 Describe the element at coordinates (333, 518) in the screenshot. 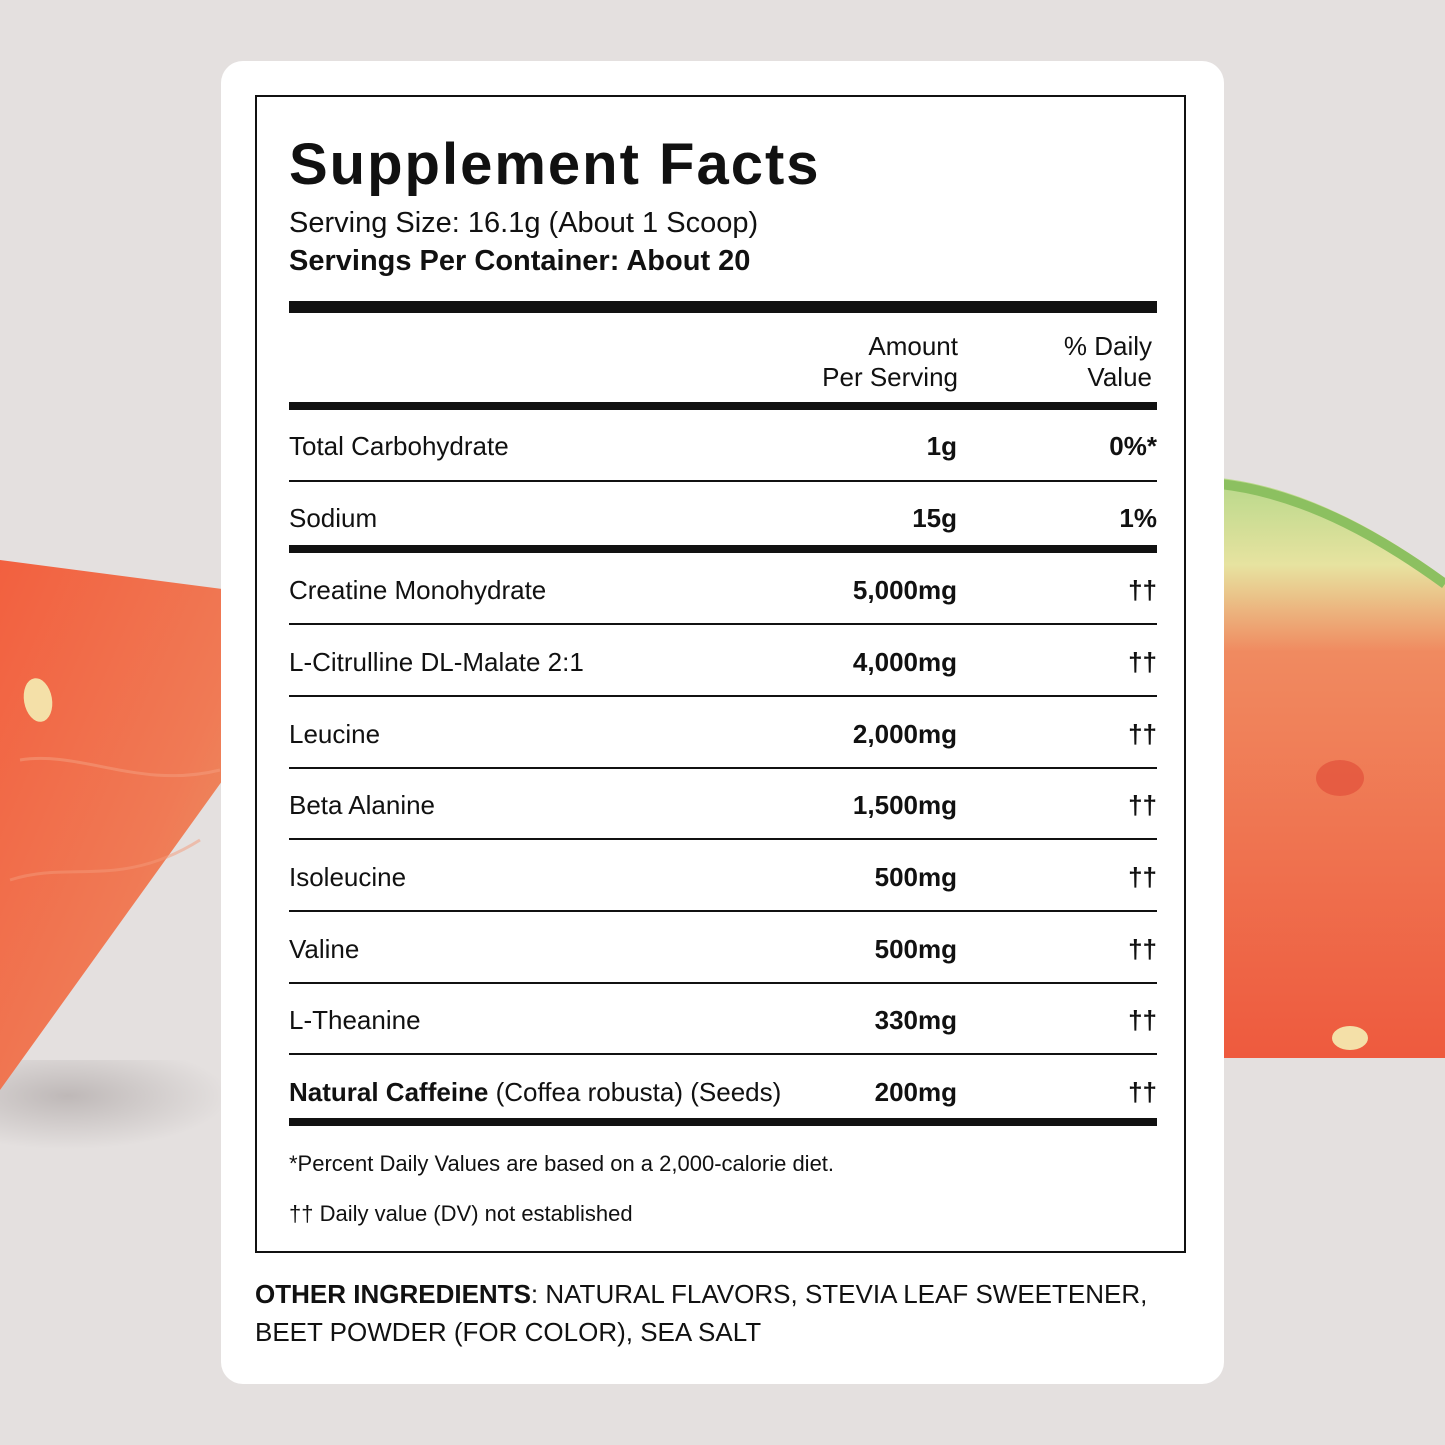

I see `nutrient-name: Sodium` at that location.